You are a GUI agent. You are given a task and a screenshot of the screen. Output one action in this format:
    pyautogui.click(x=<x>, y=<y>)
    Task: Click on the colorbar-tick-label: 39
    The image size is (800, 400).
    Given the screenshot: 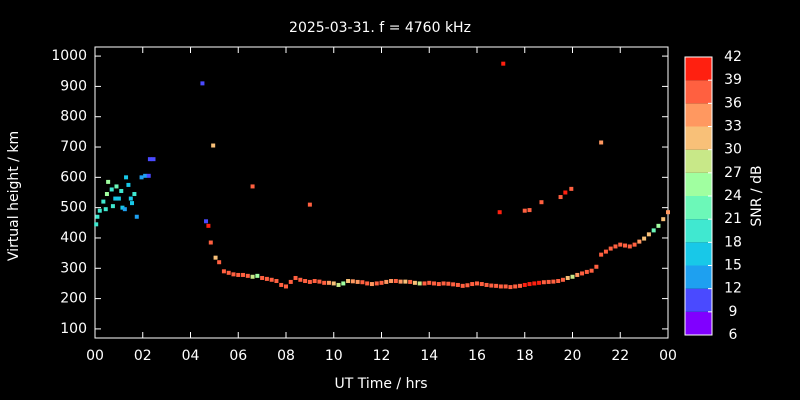 What is the action you would take?
    pyautogui.click(x=733, y=80)
    